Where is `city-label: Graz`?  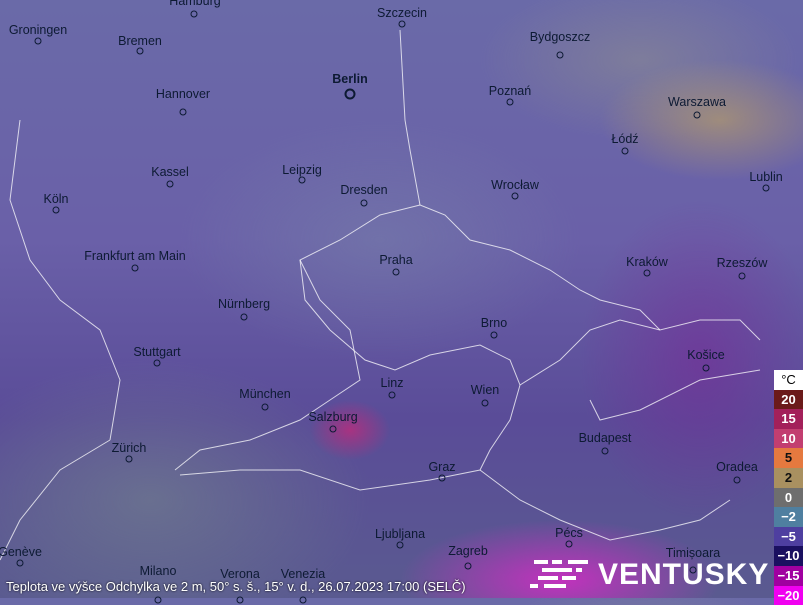 city-label: Graz is located at coordinates (442, 467).